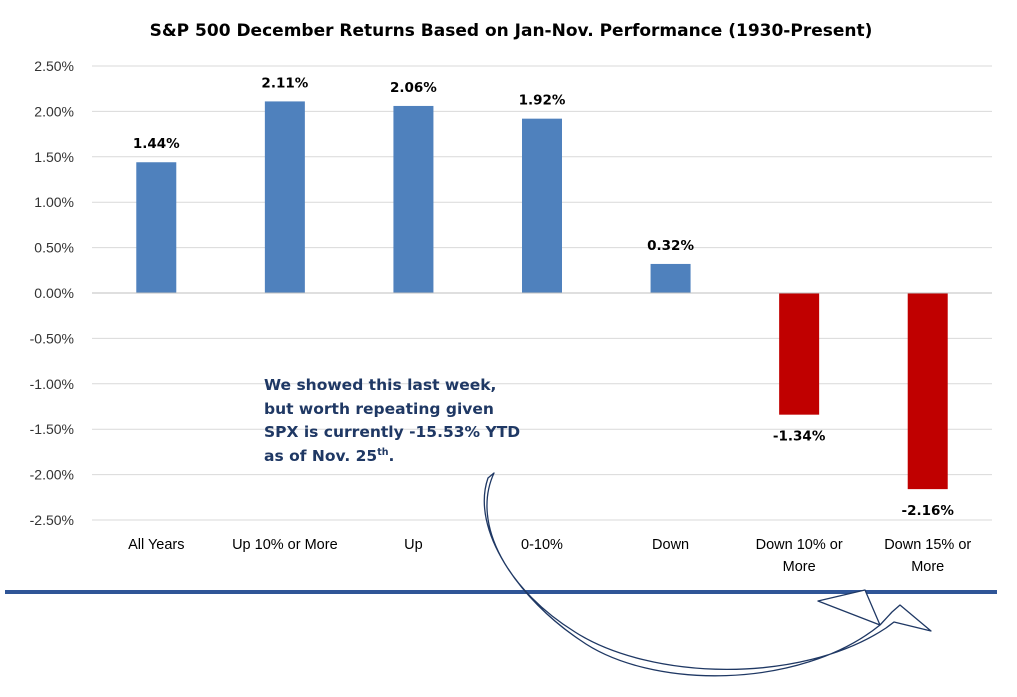 This screenshot has height=697, width=1017. I want to click on y-tick-label: 2.00%, so click(54, 111).